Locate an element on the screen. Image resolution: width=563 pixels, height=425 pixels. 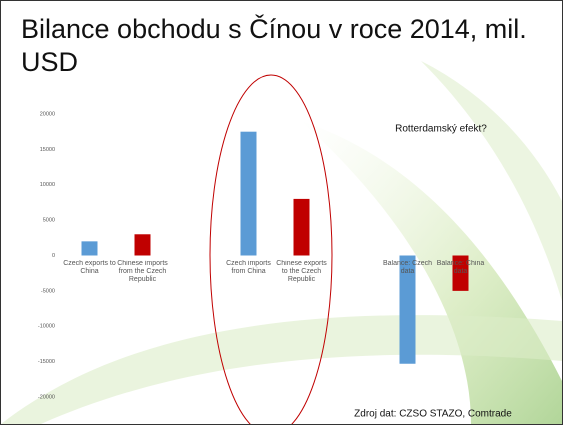
x-tick-label: Balance: China data is located at coordinates (460, 267).